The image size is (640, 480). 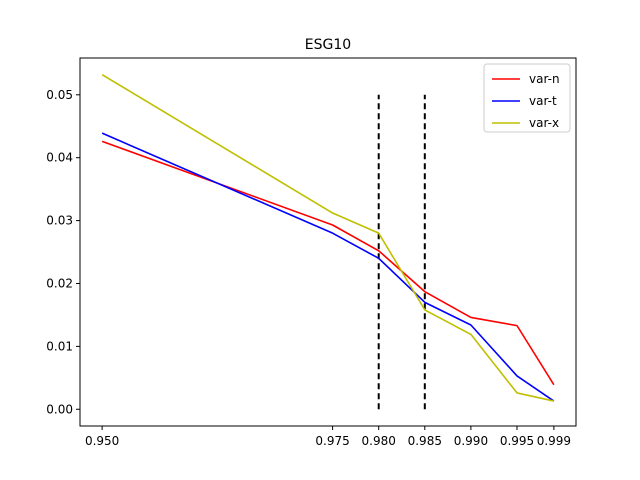 What do you see at coordinates (379, 441) in the screenshot?
I see `x-tick-label: 0.980` at bounding box center [379, 441].